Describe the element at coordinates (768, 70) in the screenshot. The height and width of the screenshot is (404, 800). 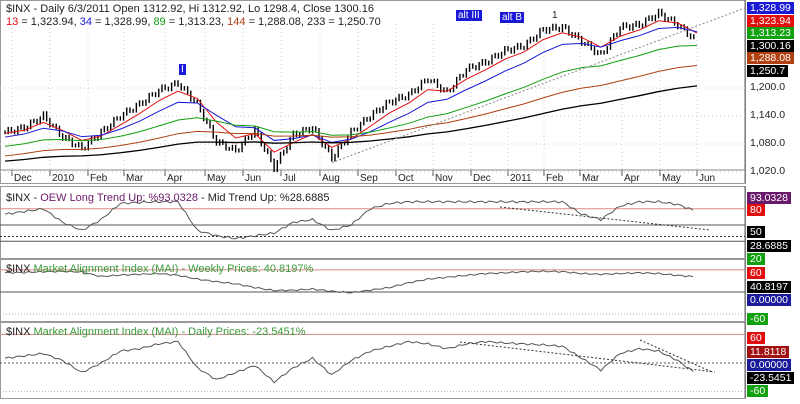
I see `price-label: 1,250.7` at that location.